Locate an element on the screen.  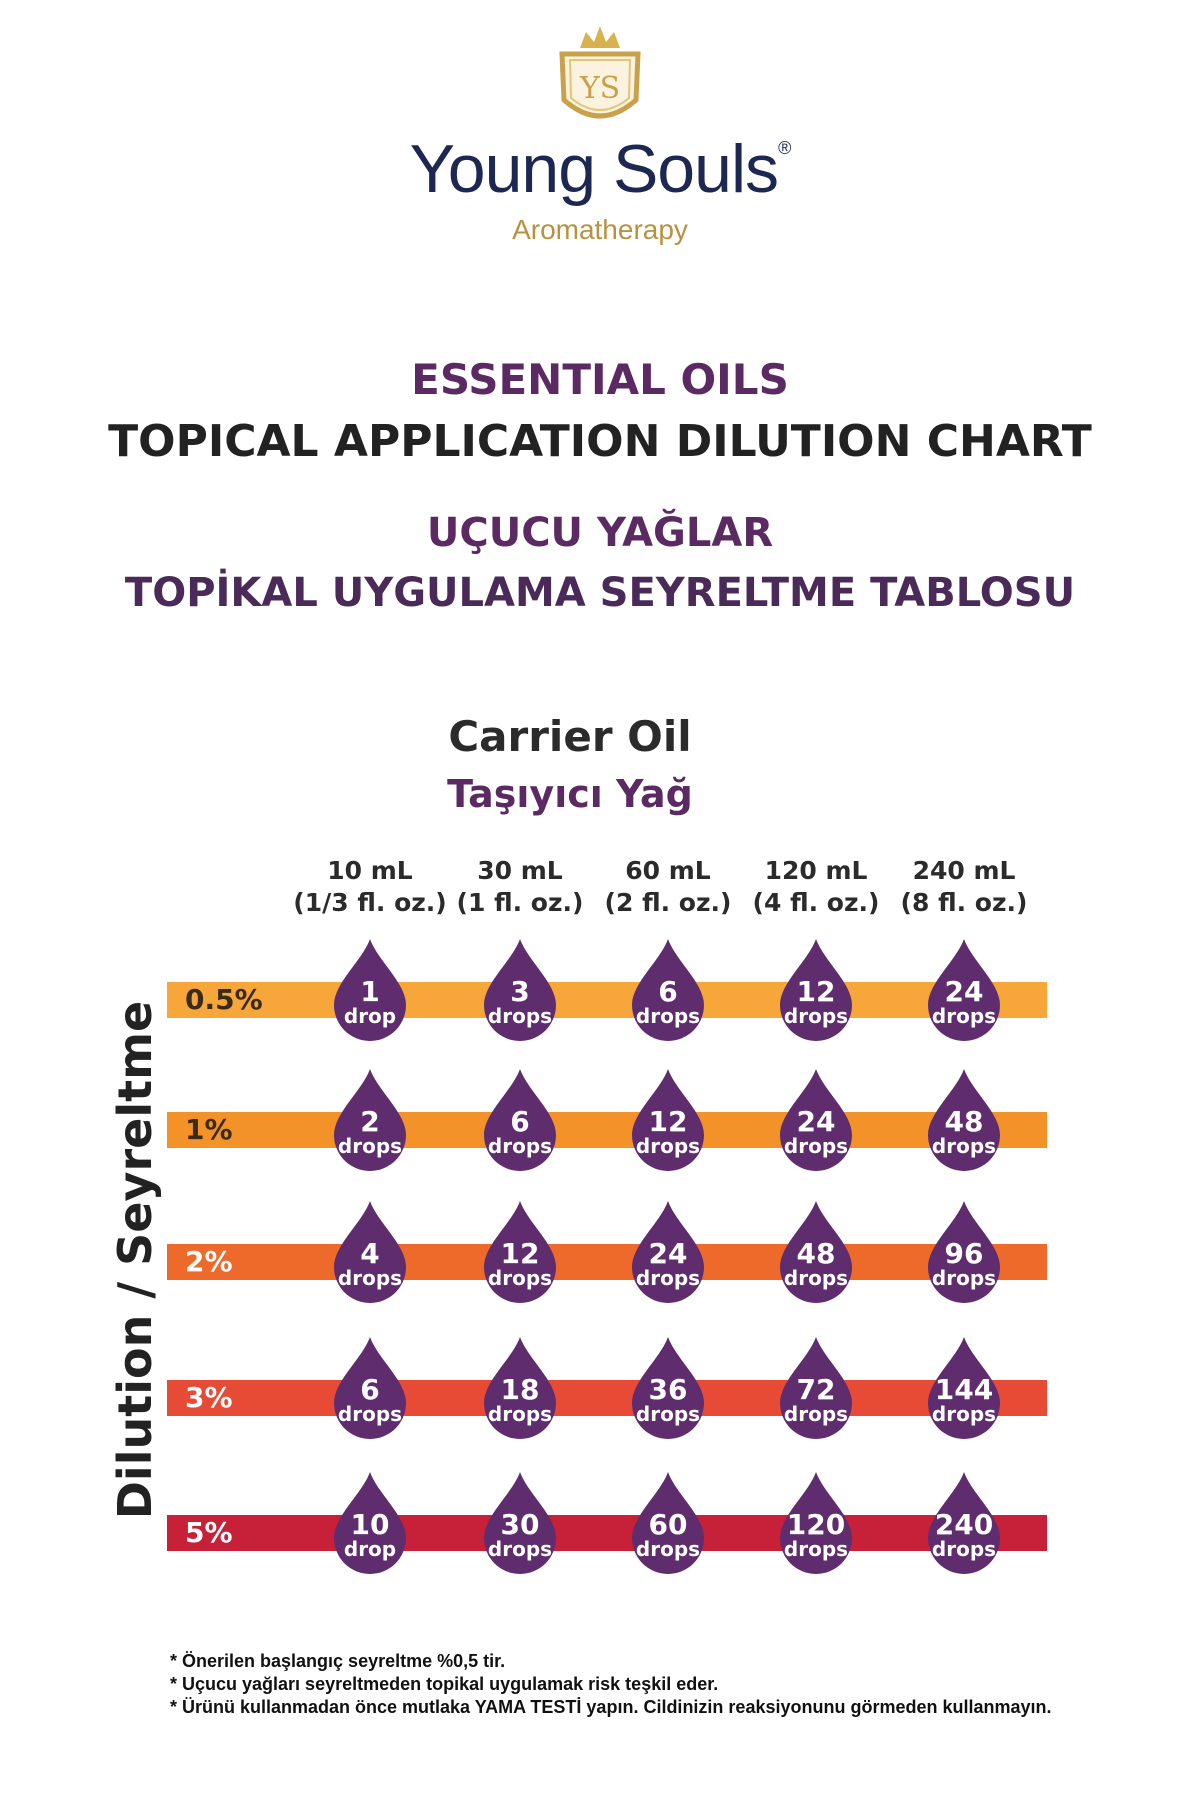
footnote-1: * Önerilen başlangıç seyreltme %0,5 tir. is located at coordinates (338, 1661).